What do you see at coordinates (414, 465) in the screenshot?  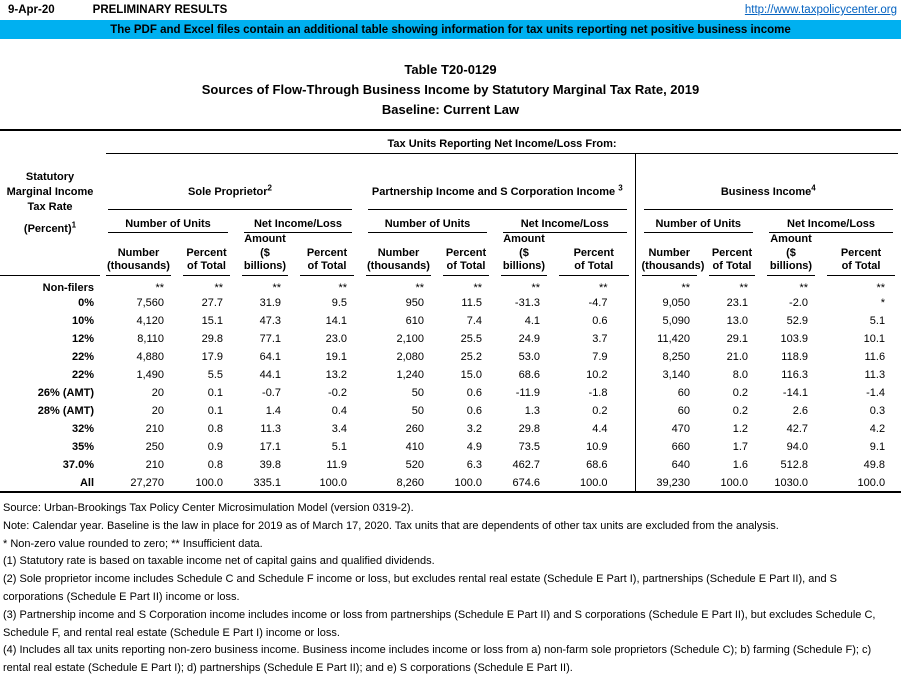 I see `cell: 520` at bounding box center [414, 465].